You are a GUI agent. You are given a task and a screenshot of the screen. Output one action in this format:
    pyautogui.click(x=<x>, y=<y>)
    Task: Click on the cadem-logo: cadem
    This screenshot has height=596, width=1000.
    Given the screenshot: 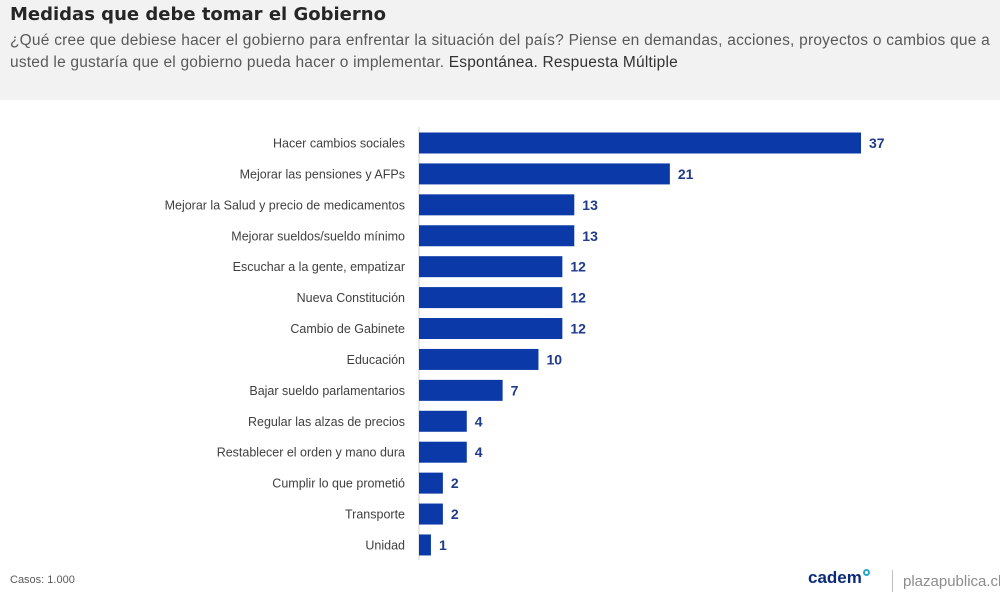 What is the action you would take?
    pyautogui.click(x=839, y=578)
    